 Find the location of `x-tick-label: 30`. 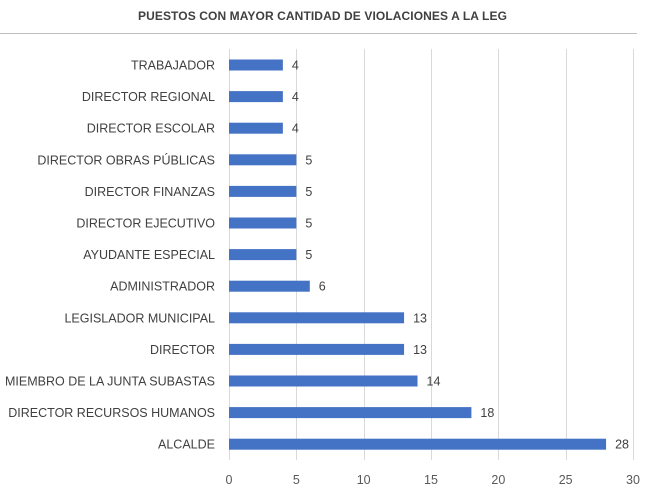

x-tick-label: 30 is located at coordinates (633, 480).